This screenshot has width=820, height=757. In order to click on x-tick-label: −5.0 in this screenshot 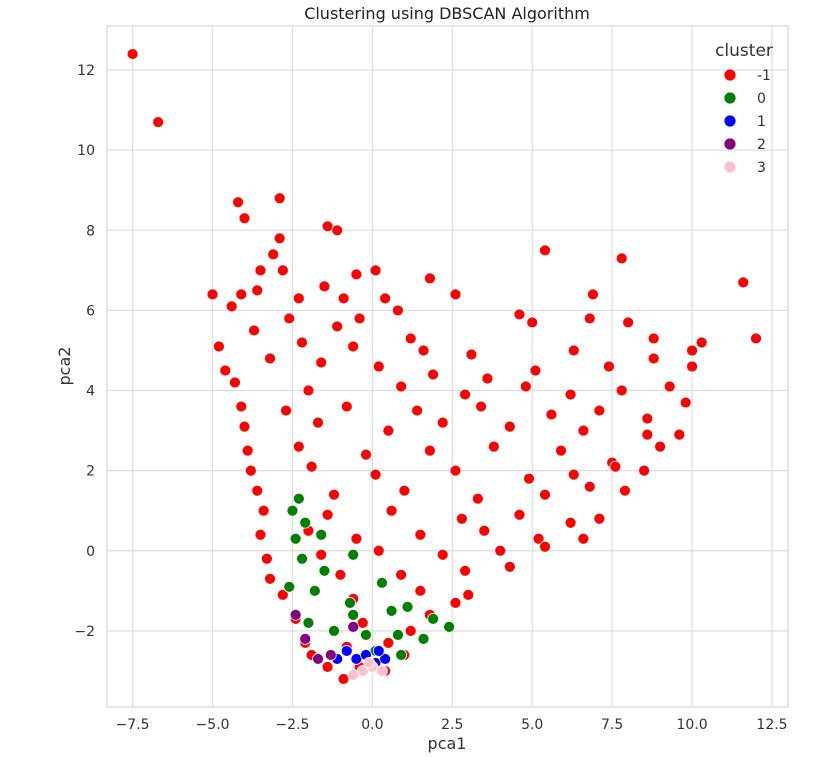, I will do `click(213, 725)`.